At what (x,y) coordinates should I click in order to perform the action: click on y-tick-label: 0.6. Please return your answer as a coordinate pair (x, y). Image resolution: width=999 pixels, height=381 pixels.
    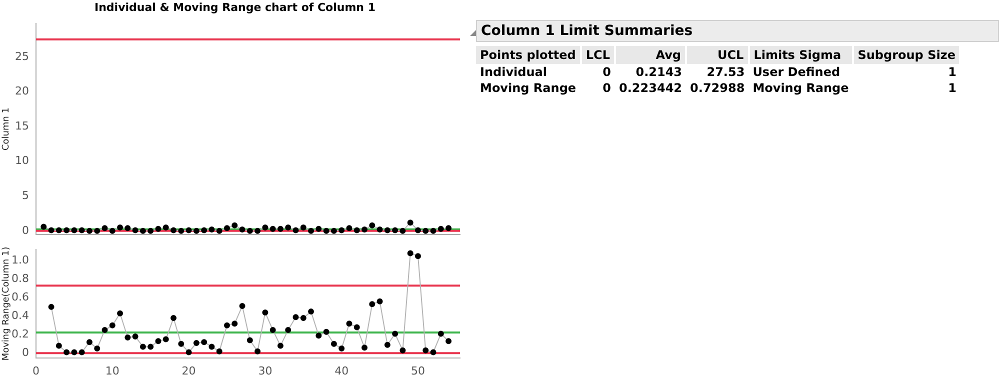
    Looking at the image, I should click on (20, 297).